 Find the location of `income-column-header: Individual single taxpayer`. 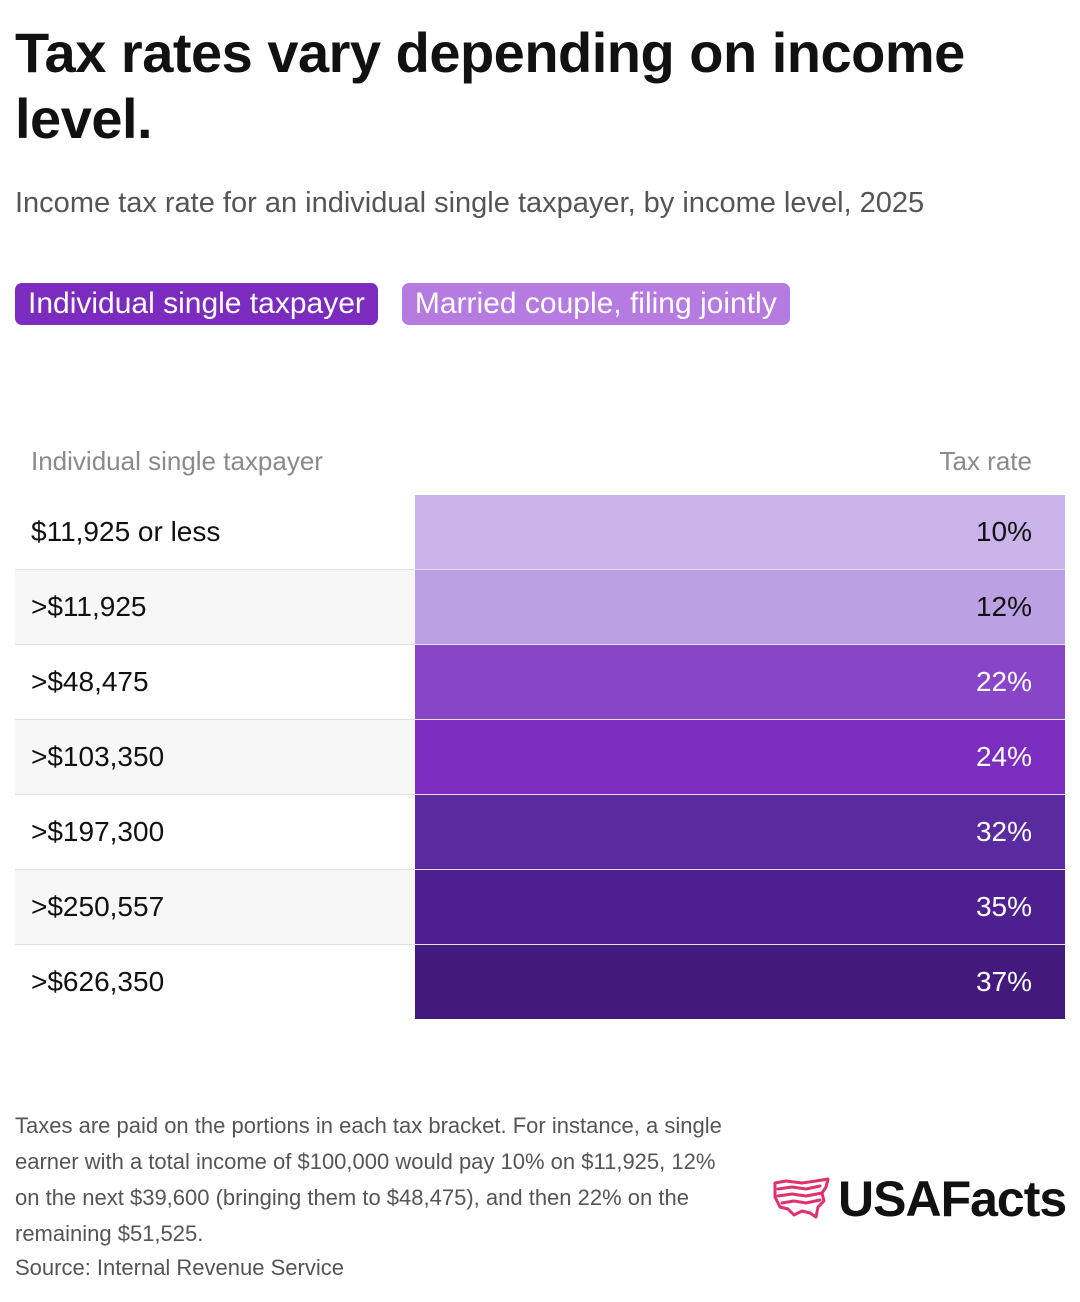

income-column-header: Individual single taxpayer is located at coordinates (177, 461).